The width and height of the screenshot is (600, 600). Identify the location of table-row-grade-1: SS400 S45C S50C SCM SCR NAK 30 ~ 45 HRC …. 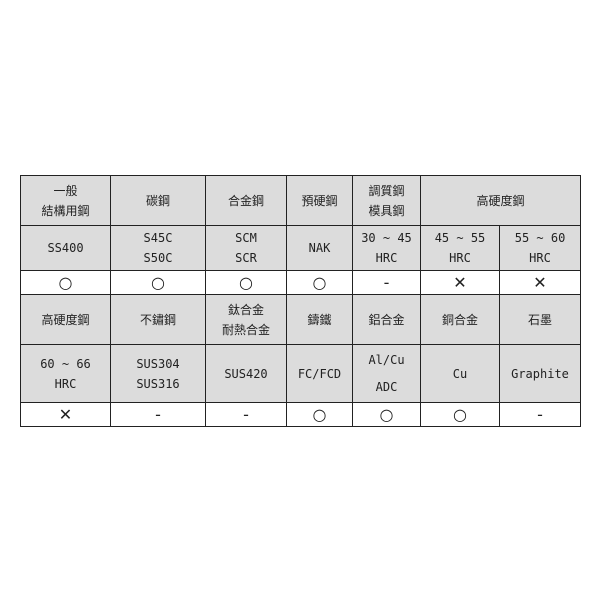
(301, 248).